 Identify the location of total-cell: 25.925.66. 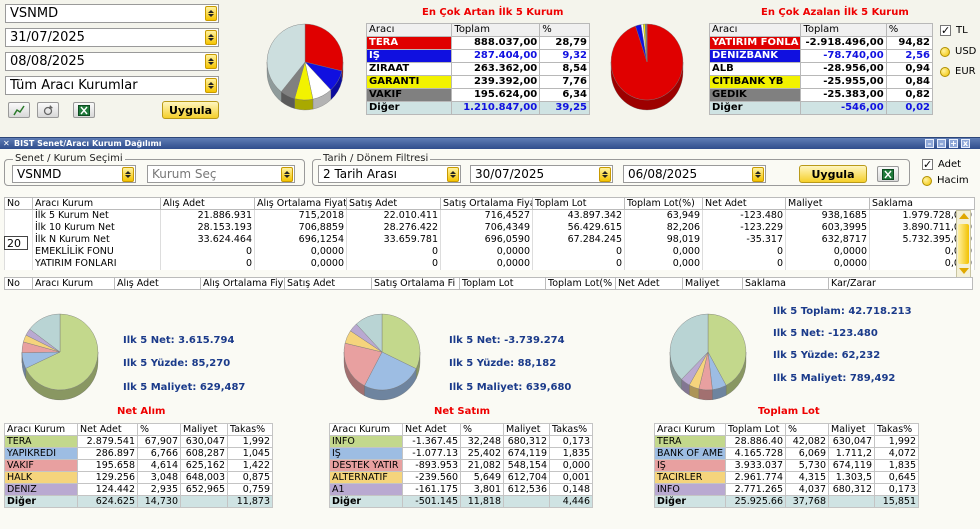
(756, 502).